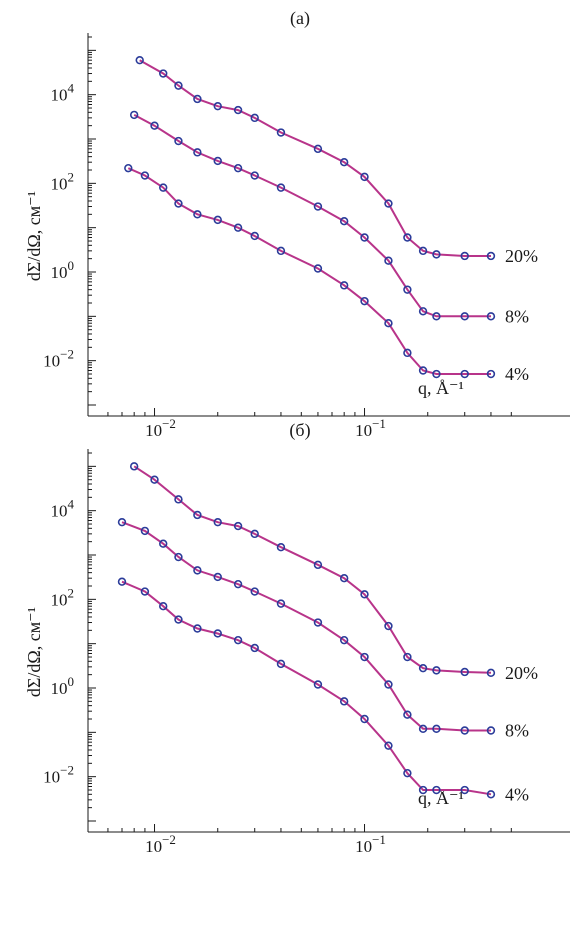 The width and height of the screenshot is (575, 932). I want to click on y-tick-label-exponent: 4, so click(71, 504).